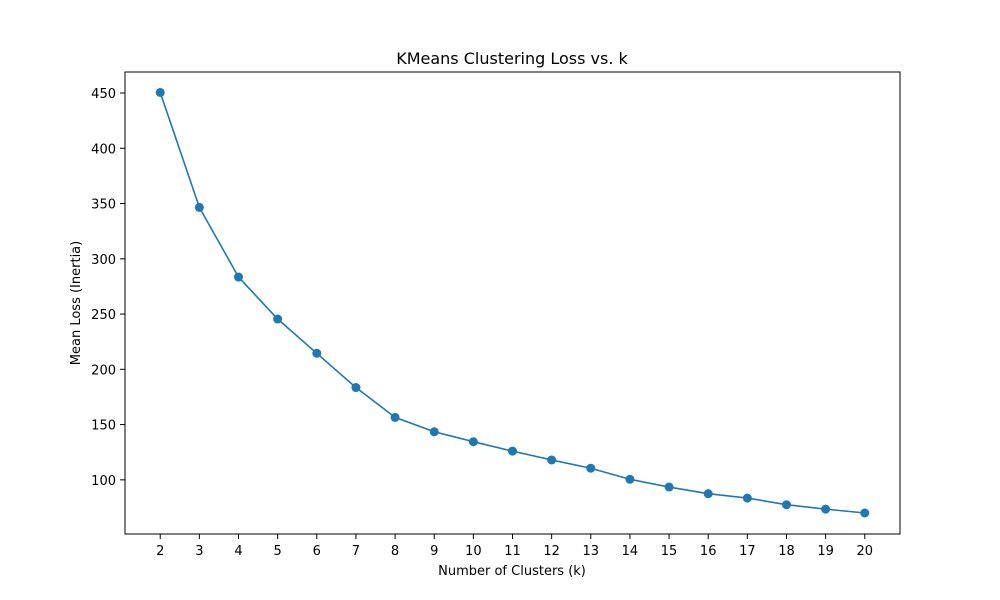 Image resolution: width=1000 pixels, height=600 pixels. What do you see at coordinates (103, 481) in the screenshot?
I see `y-tick-label: 100` at bounding box center [103, 481].